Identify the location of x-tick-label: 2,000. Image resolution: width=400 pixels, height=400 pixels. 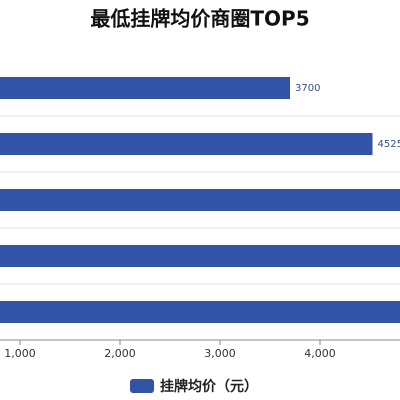
(120, 353).